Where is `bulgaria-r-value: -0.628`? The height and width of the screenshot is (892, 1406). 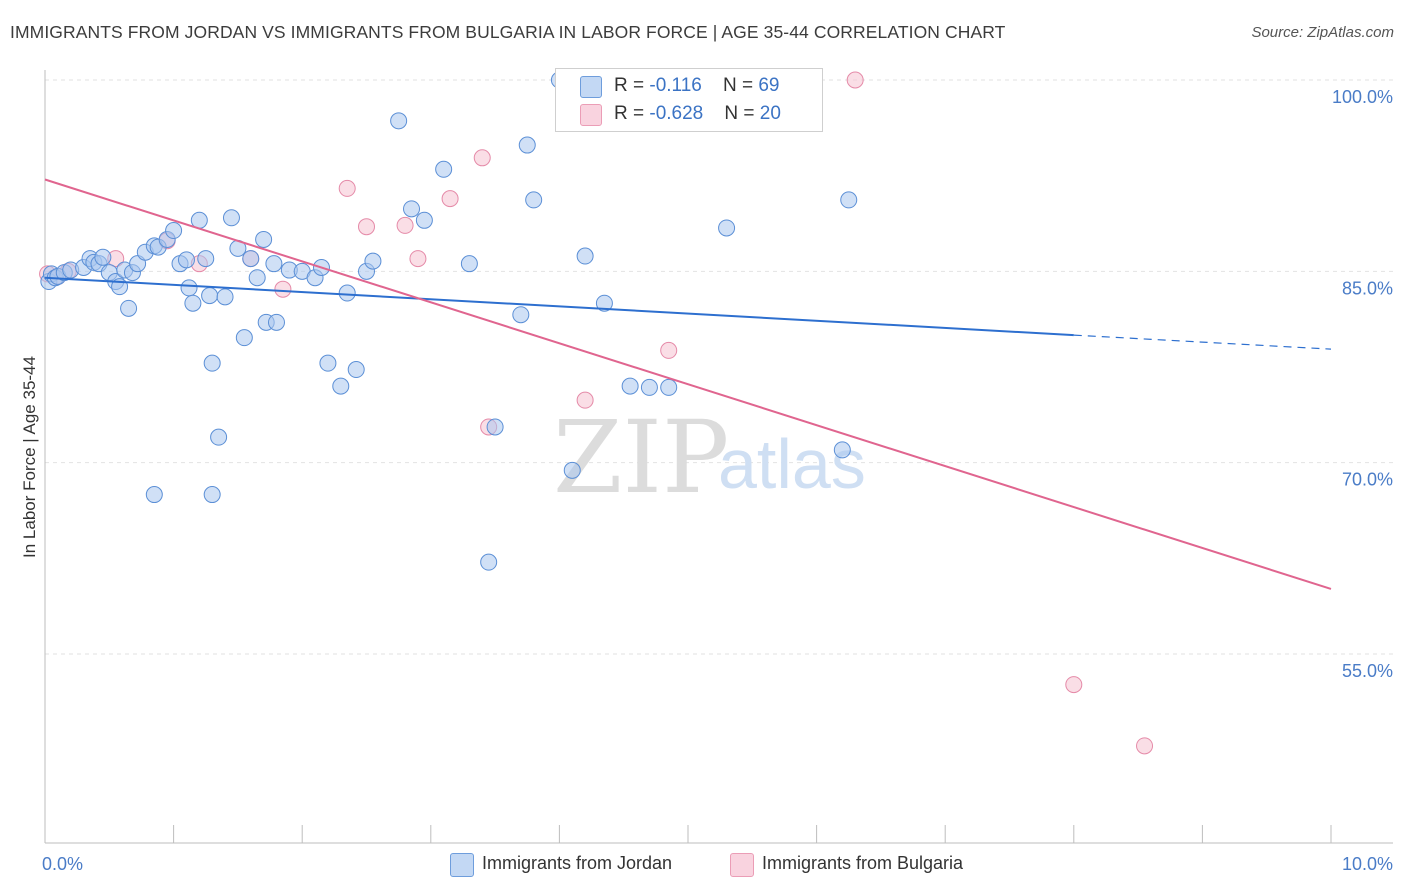 bulgaria-r-value: -0.628 is located at coordinates (676, 113).